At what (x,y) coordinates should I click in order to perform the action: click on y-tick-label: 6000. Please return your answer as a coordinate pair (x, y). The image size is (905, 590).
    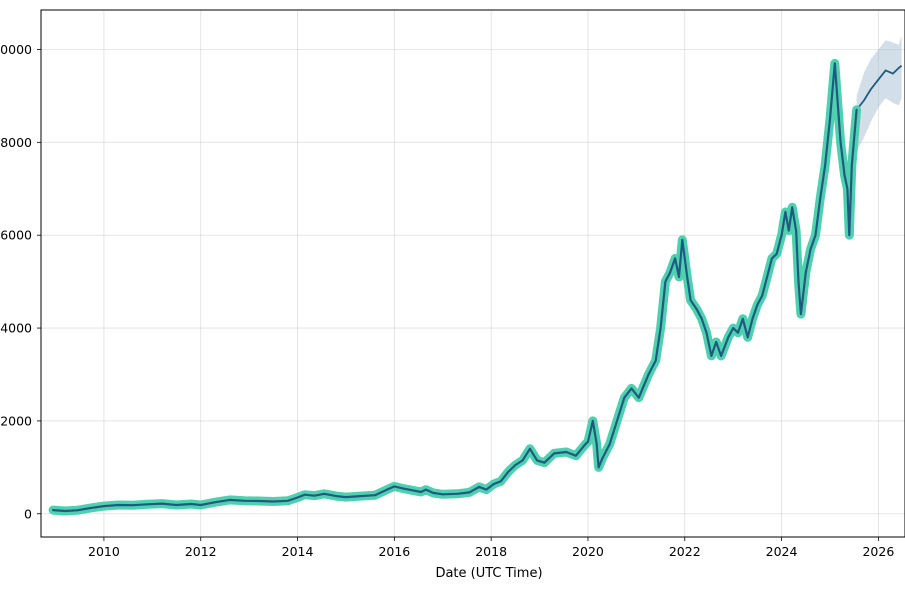
    Looking at the image, I should click on (16, 235).